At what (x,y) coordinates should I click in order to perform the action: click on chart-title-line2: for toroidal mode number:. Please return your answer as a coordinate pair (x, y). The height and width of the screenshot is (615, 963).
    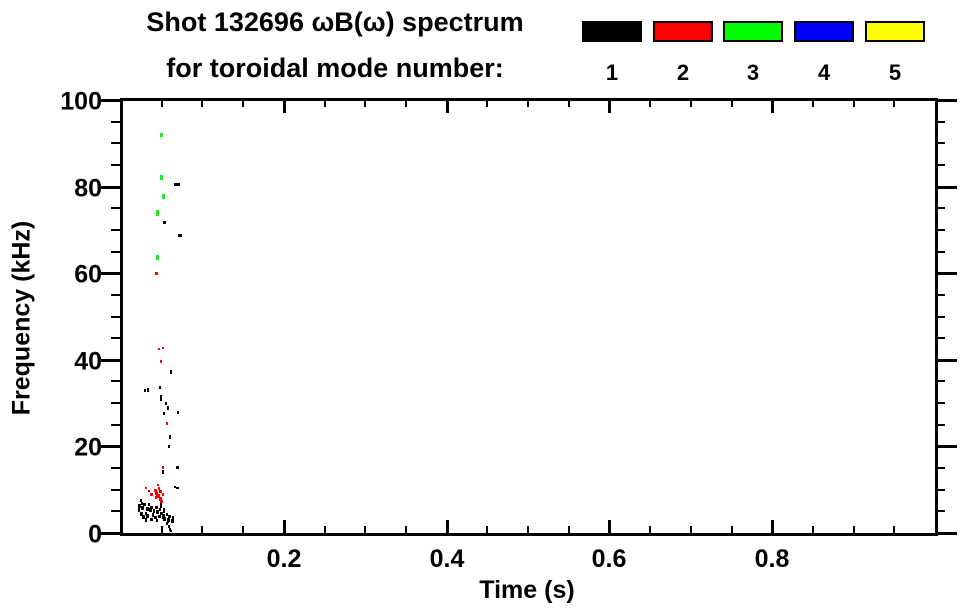
    Looking at the image, I should click on (335, 68).